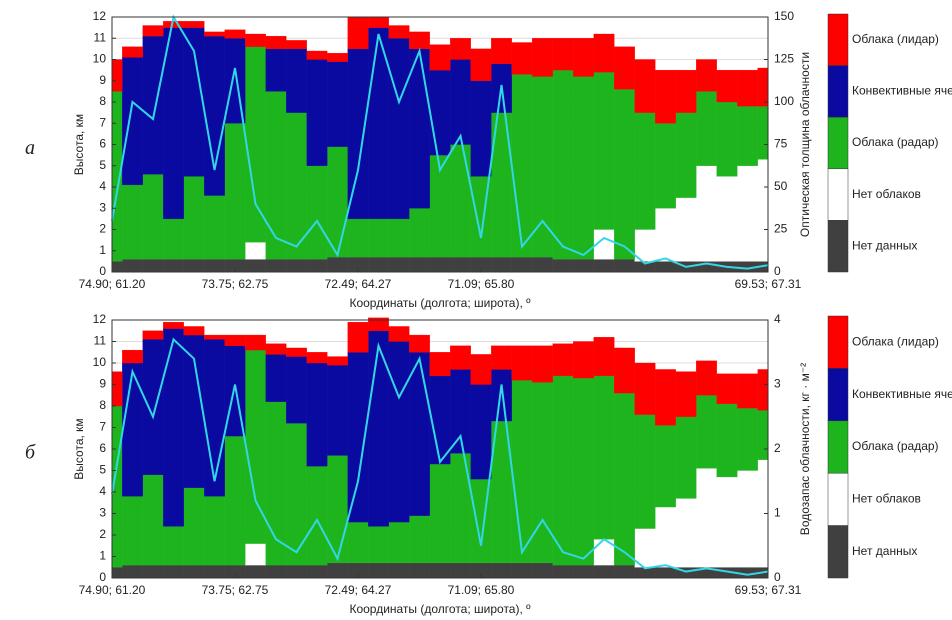  What do you see at coordinates (777, 319) in the screenshot?
I see `y2-tick-label: 4` at bounding box center [777, 319].